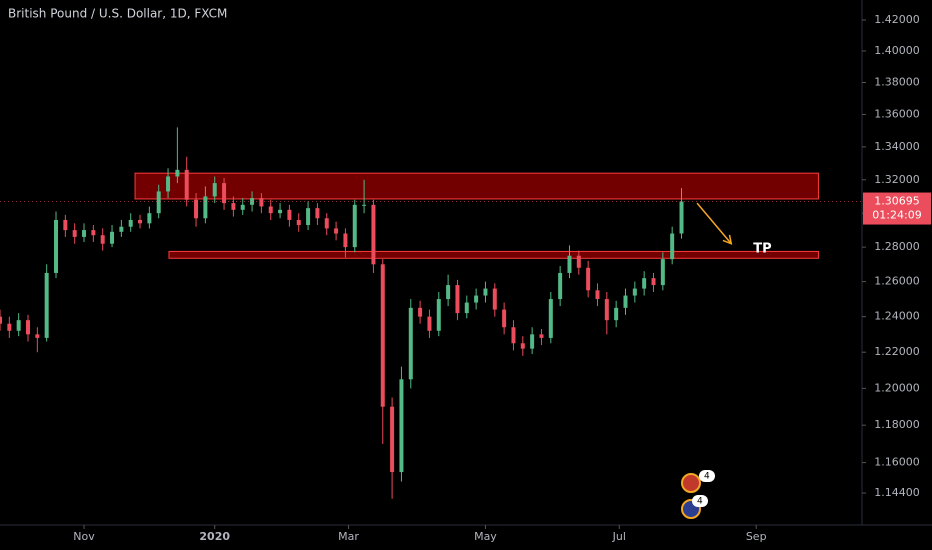 This screenshot has width=932, height=550. What do you see at coordinates (897, 179) in the screenshot?
I see `y-tick-label: 1.32000` at bounding box center [897, 179].